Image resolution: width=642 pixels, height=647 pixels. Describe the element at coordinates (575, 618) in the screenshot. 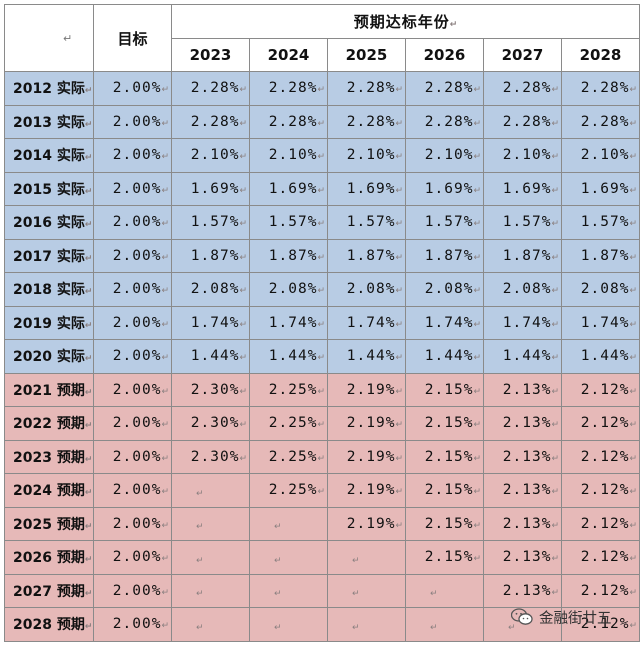

I see `watermark-text: 金融街廿五` at that location.